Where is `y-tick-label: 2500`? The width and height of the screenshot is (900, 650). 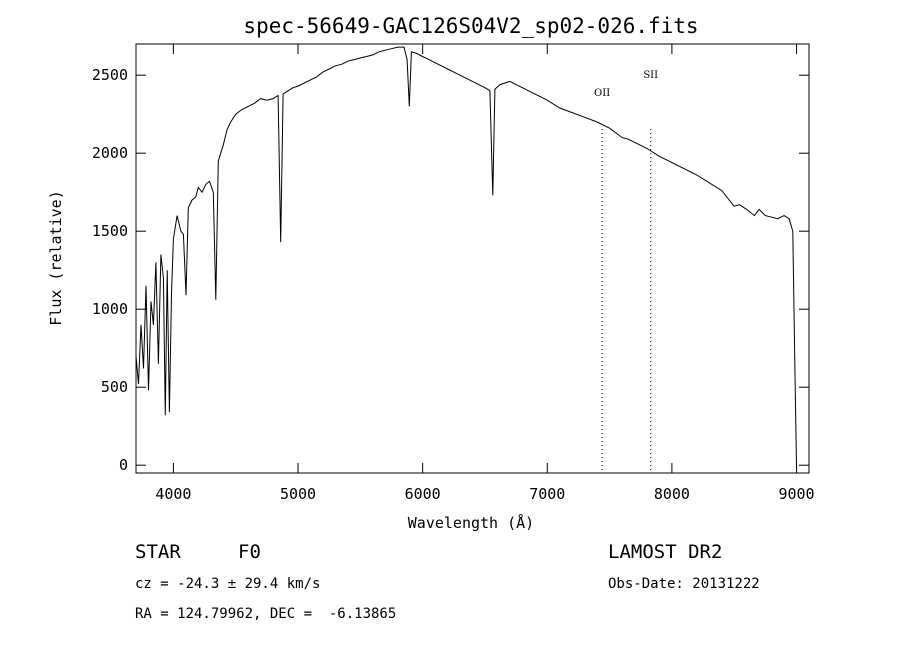 y-tick-label: 2500 is located at coordinates (110, 75).